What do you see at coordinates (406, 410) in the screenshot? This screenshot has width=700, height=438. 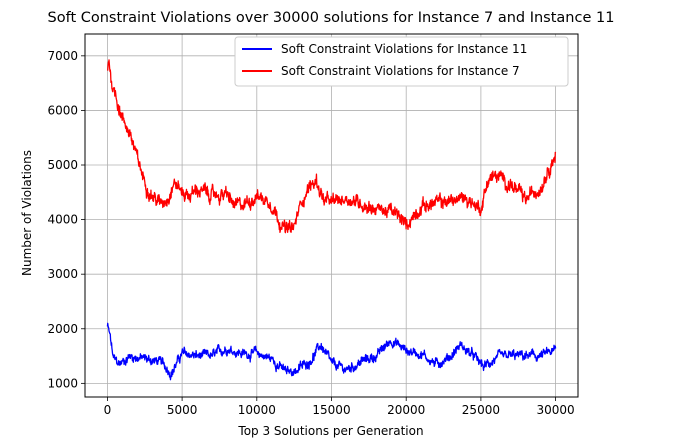 I see `x-tick-label: 20000` at bounding box center [406, 410].